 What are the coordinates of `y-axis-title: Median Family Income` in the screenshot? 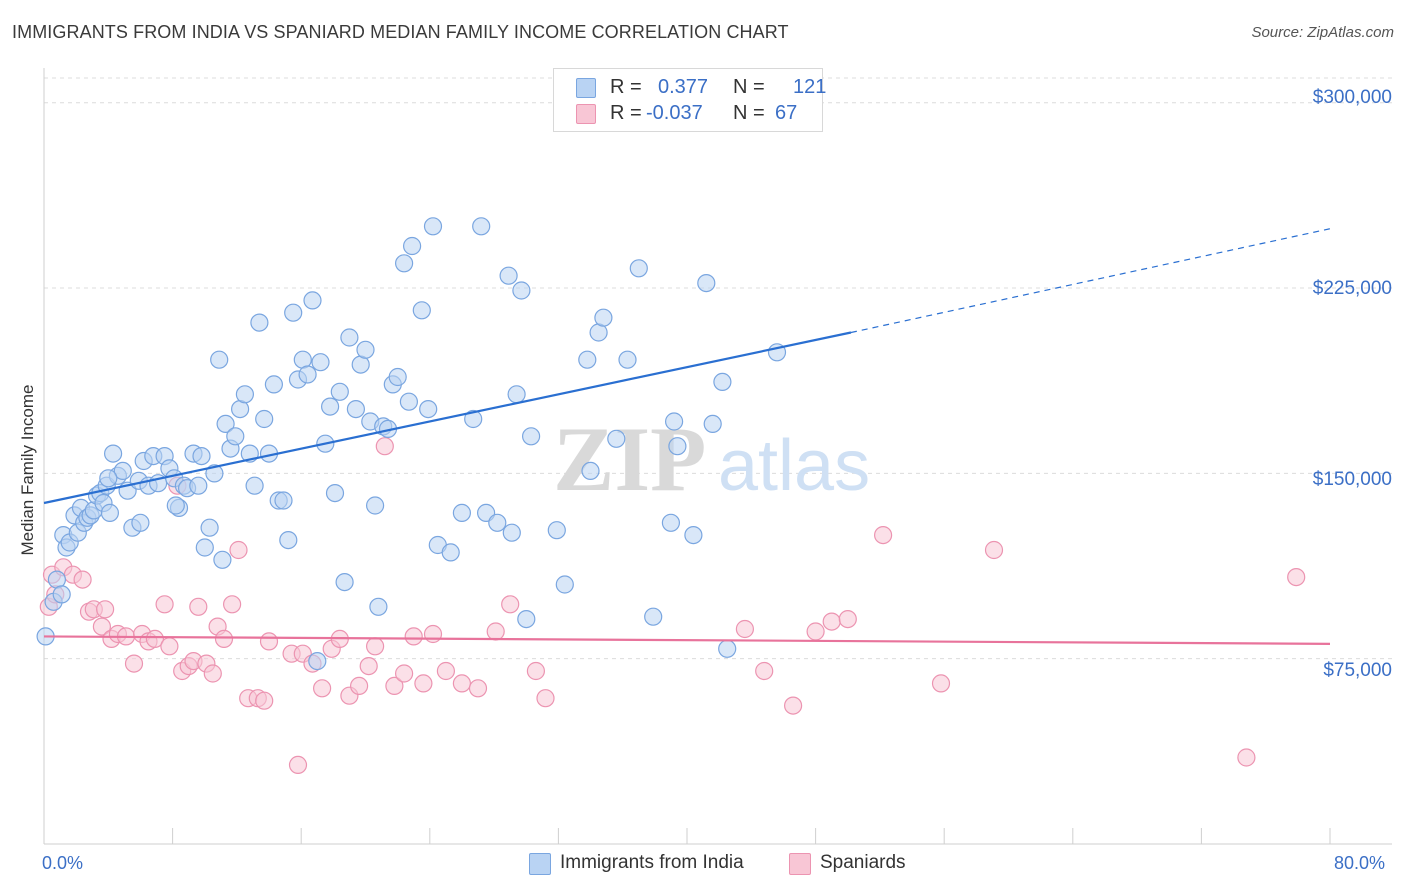 It's located at (27, 470).